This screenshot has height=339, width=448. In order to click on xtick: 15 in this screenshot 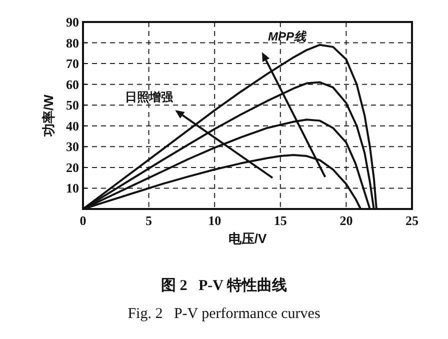, I will do `click(280, 220)`.